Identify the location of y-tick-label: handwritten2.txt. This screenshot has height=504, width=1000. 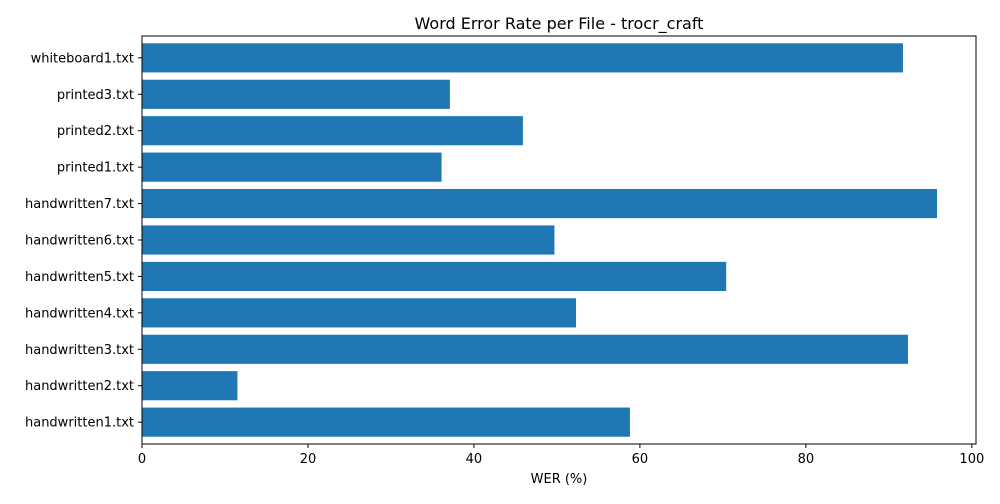
(79, 386).